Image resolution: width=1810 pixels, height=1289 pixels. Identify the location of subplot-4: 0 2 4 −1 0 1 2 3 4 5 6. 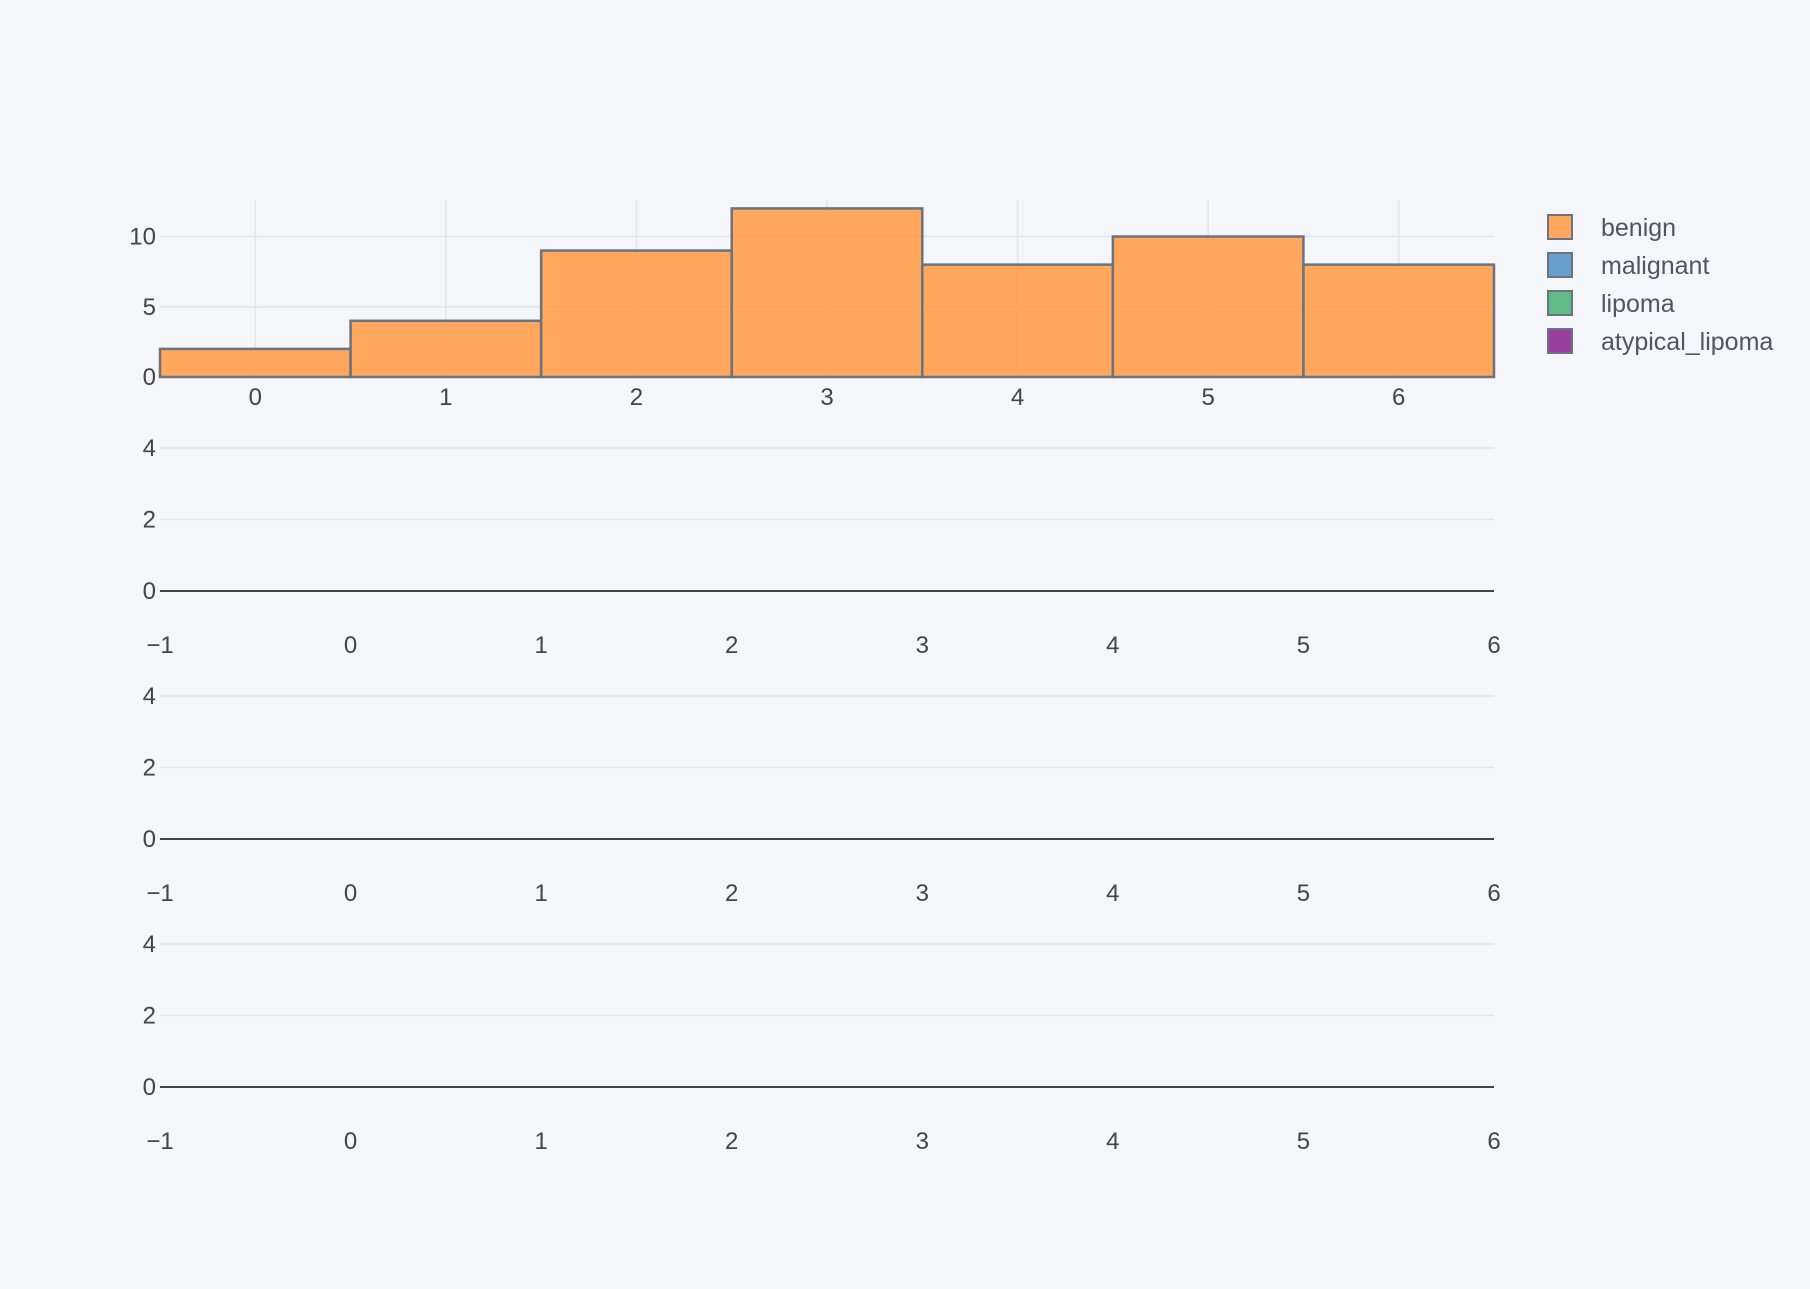
(822, 1043).